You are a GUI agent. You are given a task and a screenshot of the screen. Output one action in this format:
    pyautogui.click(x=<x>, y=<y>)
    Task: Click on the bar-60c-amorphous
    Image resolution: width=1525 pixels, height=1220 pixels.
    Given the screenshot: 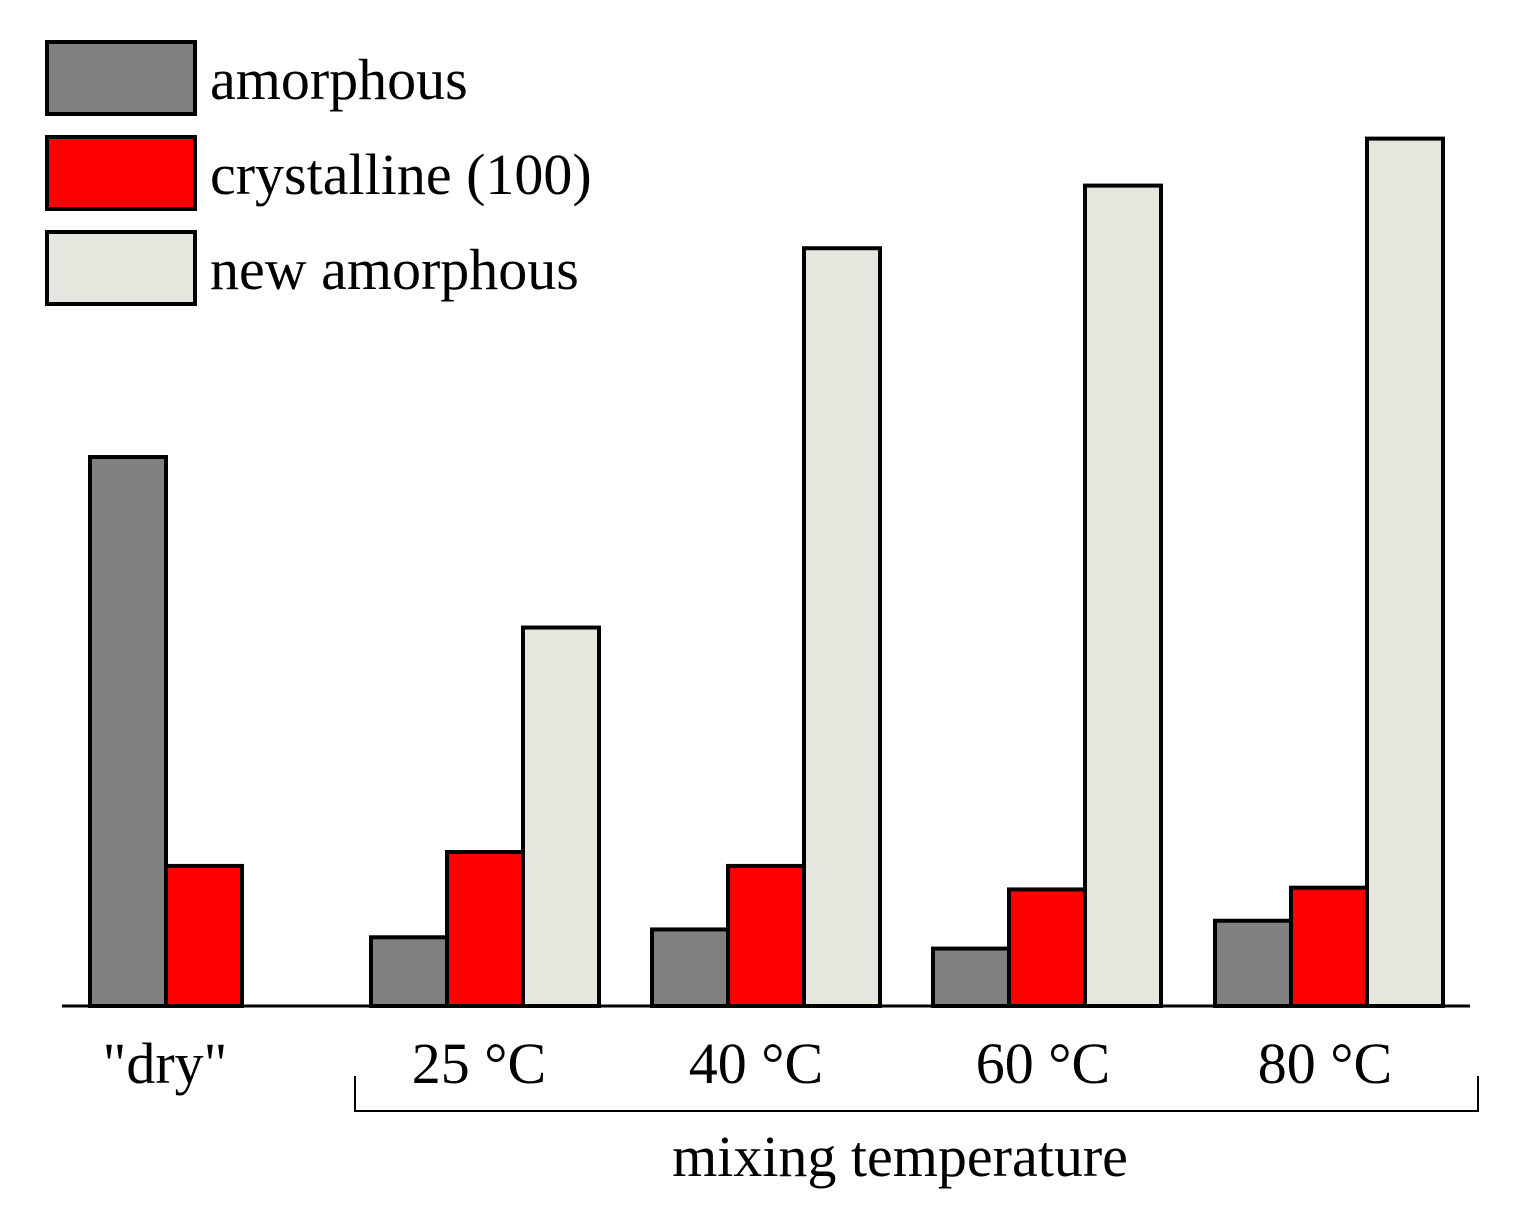 What is the action you would take?
    pyautogui.click(x=971, y=977)
    